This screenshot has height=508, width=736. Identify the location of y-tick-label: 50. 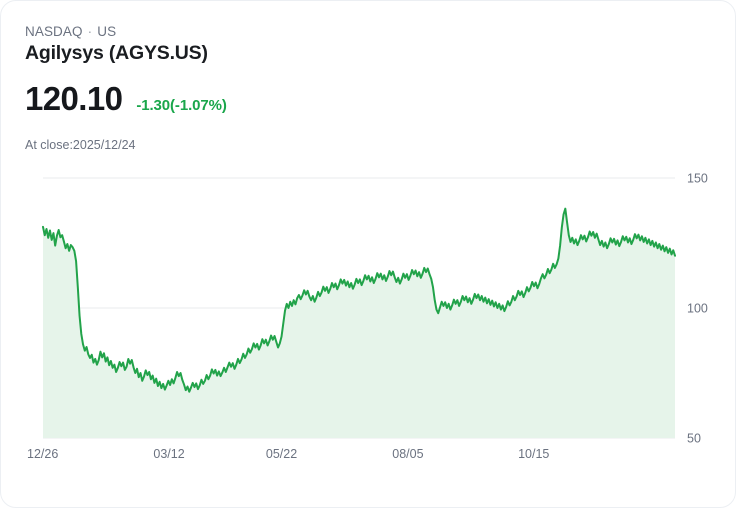
(694, 439).